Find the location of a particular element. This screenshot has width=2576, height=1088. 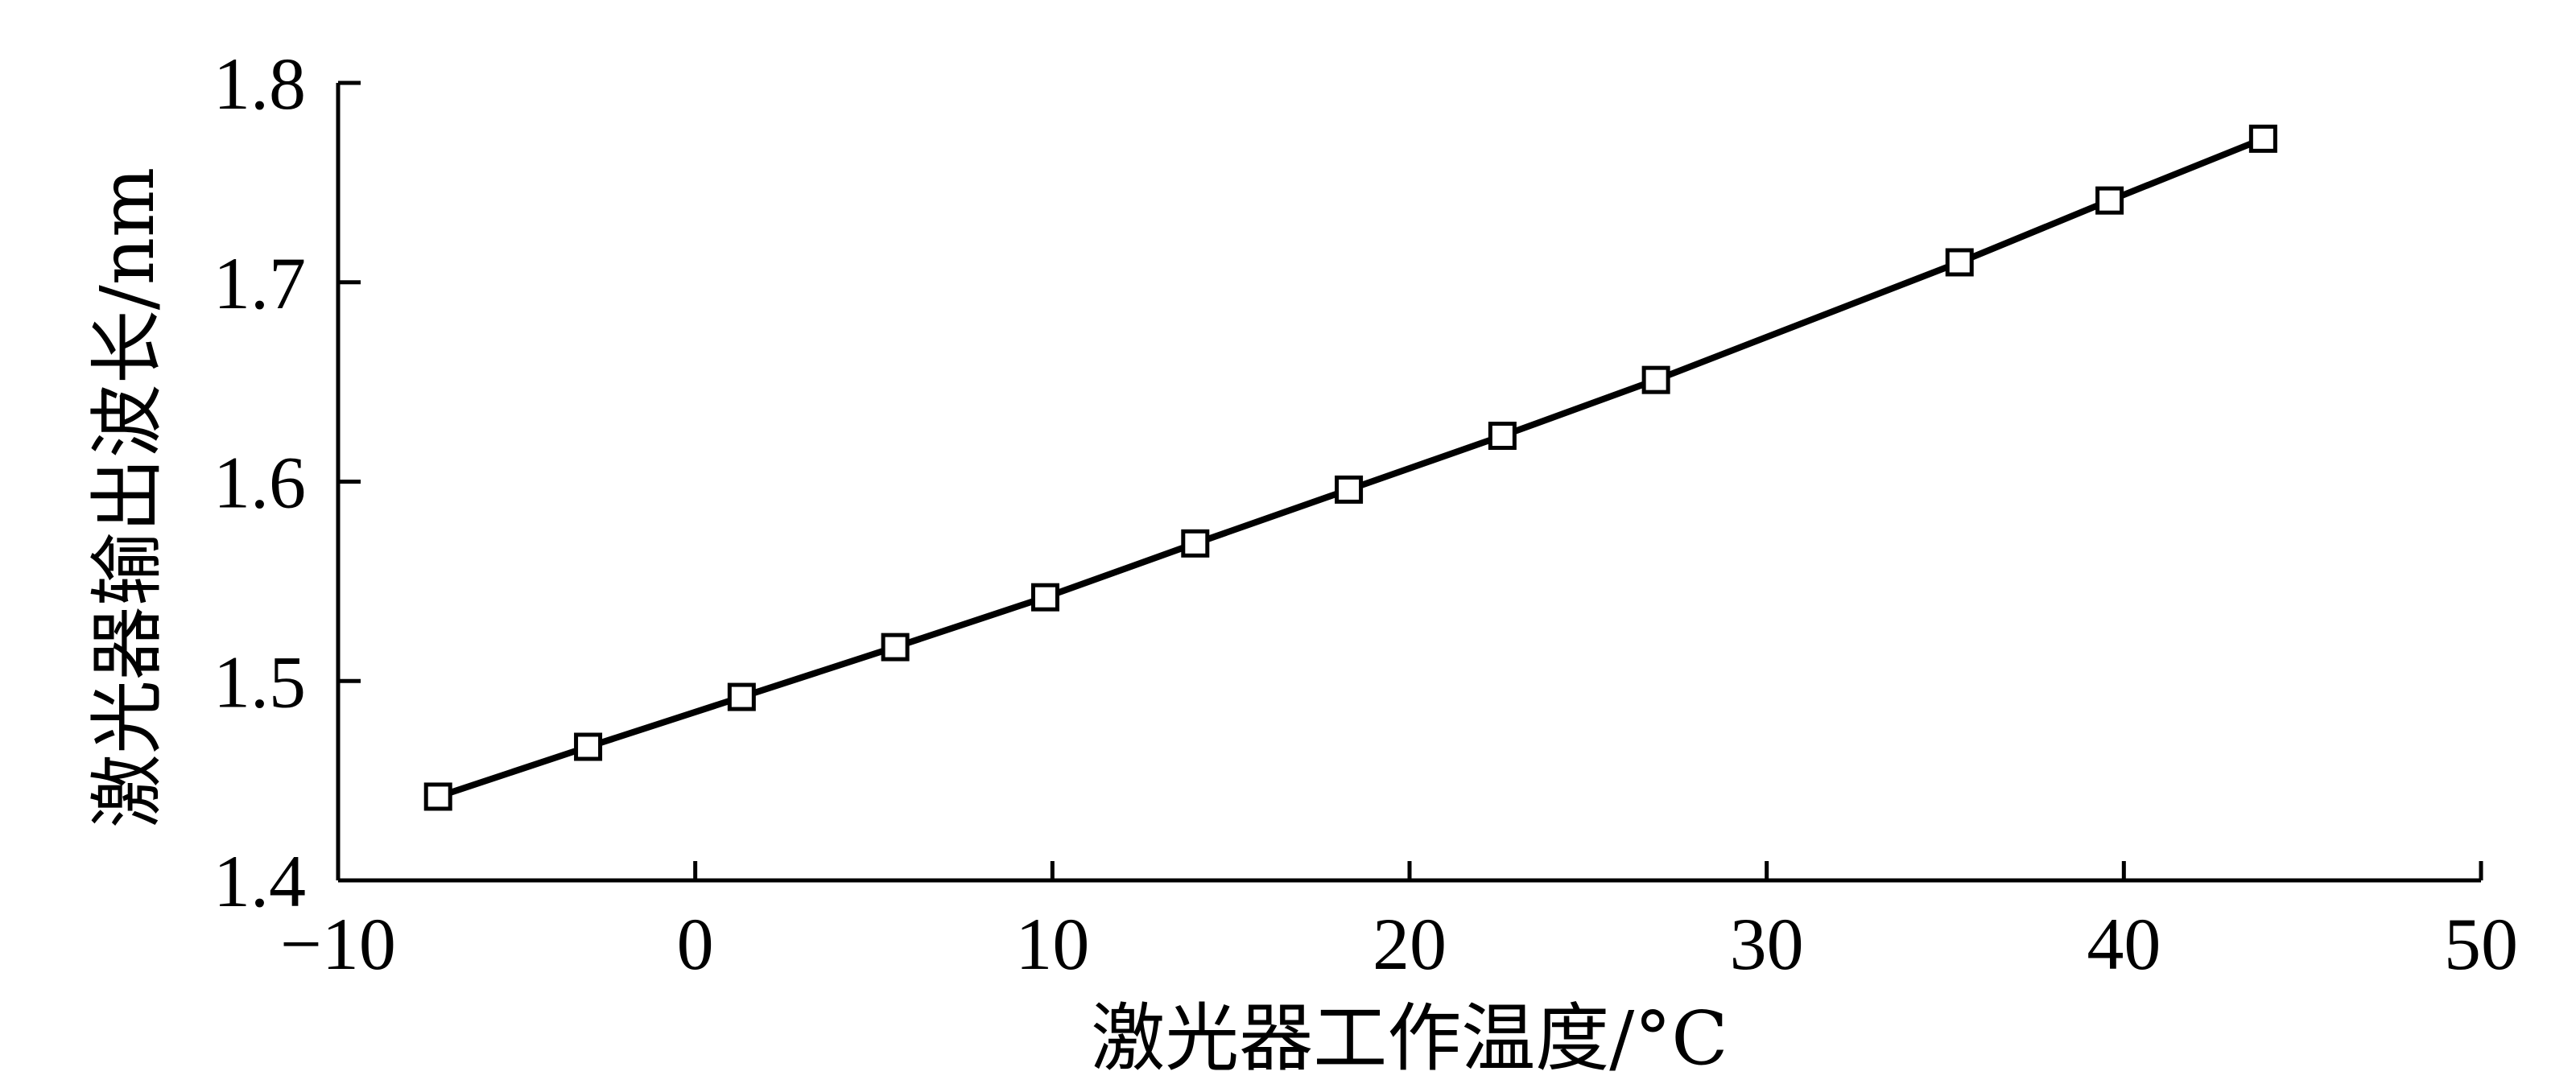

x-tick-label: 20 is located at coordinates (1410, 944).